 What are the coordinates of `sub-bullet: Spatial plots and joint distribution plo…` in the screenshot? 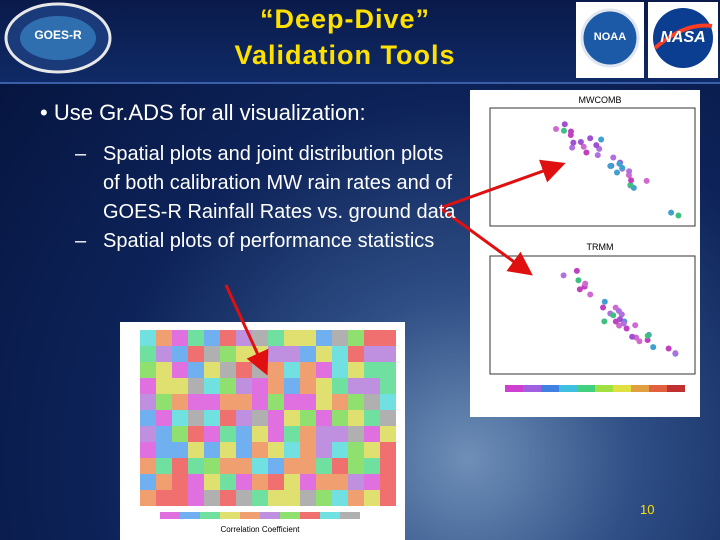 It's located at (267, 183).